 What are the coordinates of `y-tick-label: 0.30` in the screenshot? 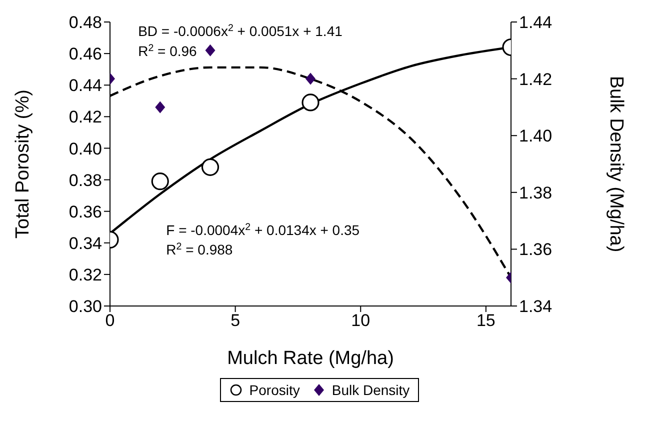 It's located at (85, 306).